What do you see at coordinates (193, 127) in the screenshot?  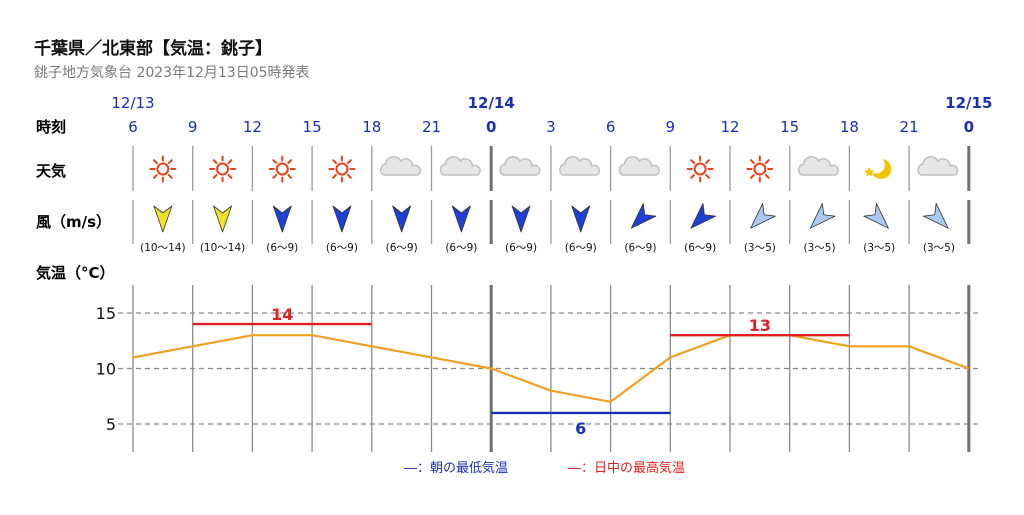 I see `hour-tick-label: 9` at bounding box center [193, 127].